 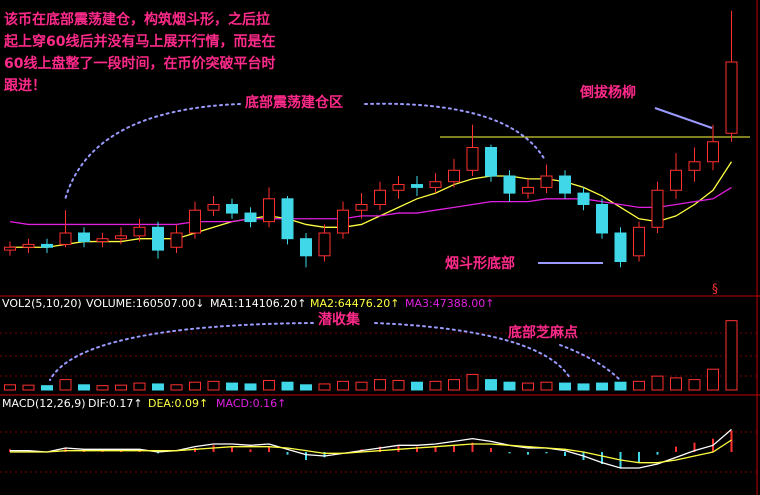 What do you see at coordinates (354, 303) in the screenshot?
I see `vol-header: MA2:64476.20↑` at bounding box center [354, 303].